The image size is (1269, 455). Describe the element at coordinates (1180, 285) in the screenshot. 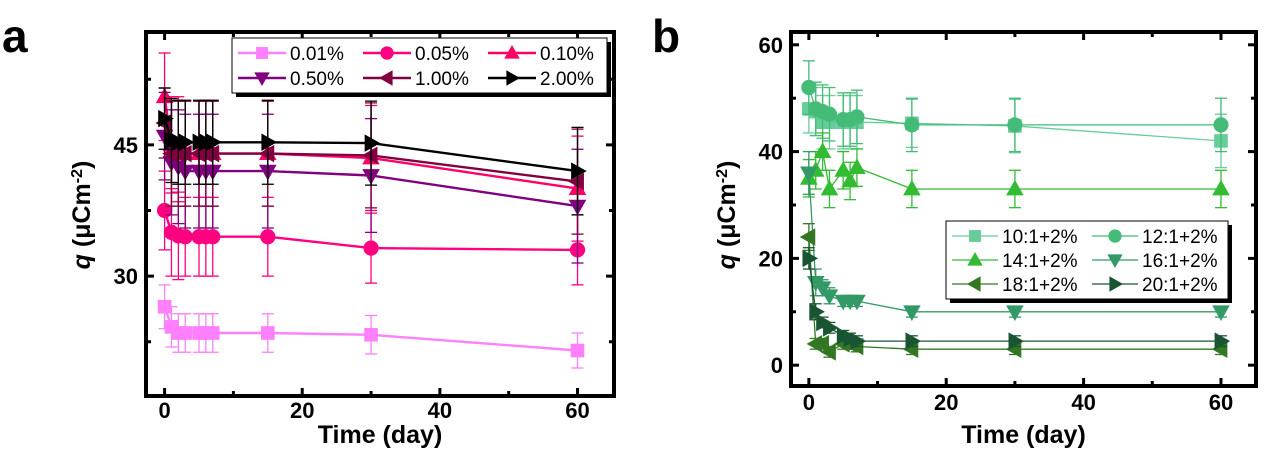

I see `legend-label: 20:1+2%` at that location.